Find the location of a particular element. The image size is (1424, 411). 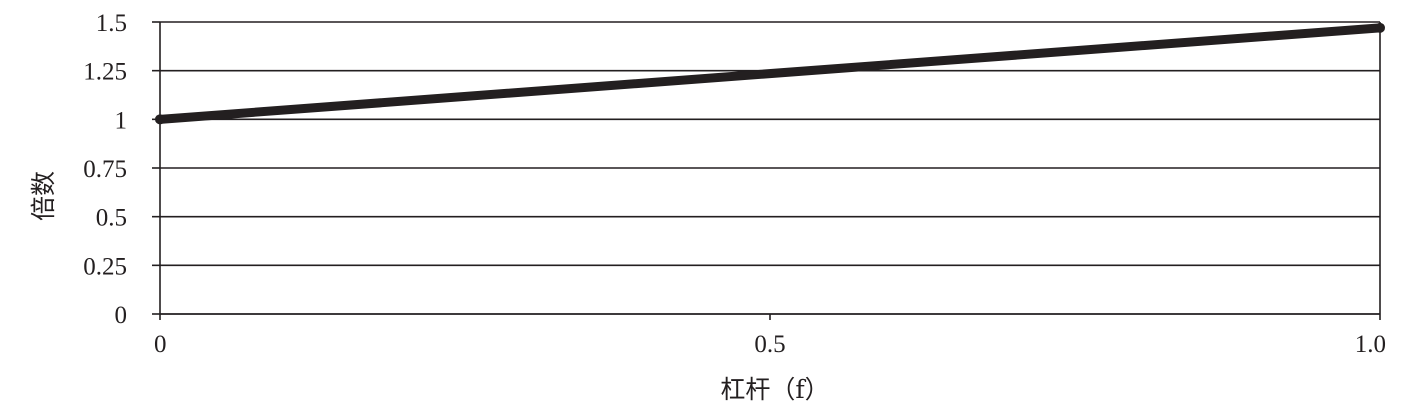

y-tick-labels: 0 0.25 0.5 0.75 1 1.25 1.5 is located at coordinates (105, 169).